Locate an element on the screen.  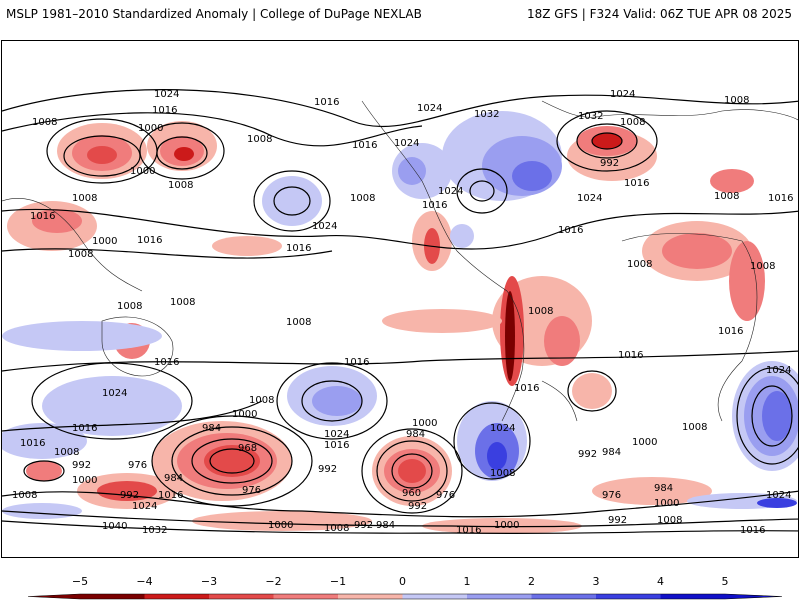
anomaly-colorbar is located at coordinates (400, 585).